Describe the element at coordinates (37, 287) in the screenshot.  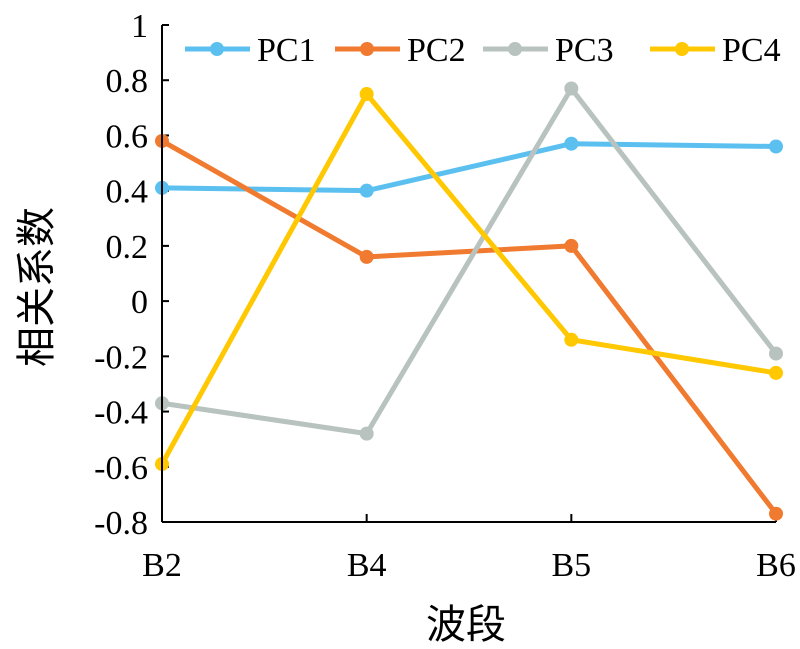
I see `y-axis-title: 相关系数` at that location.